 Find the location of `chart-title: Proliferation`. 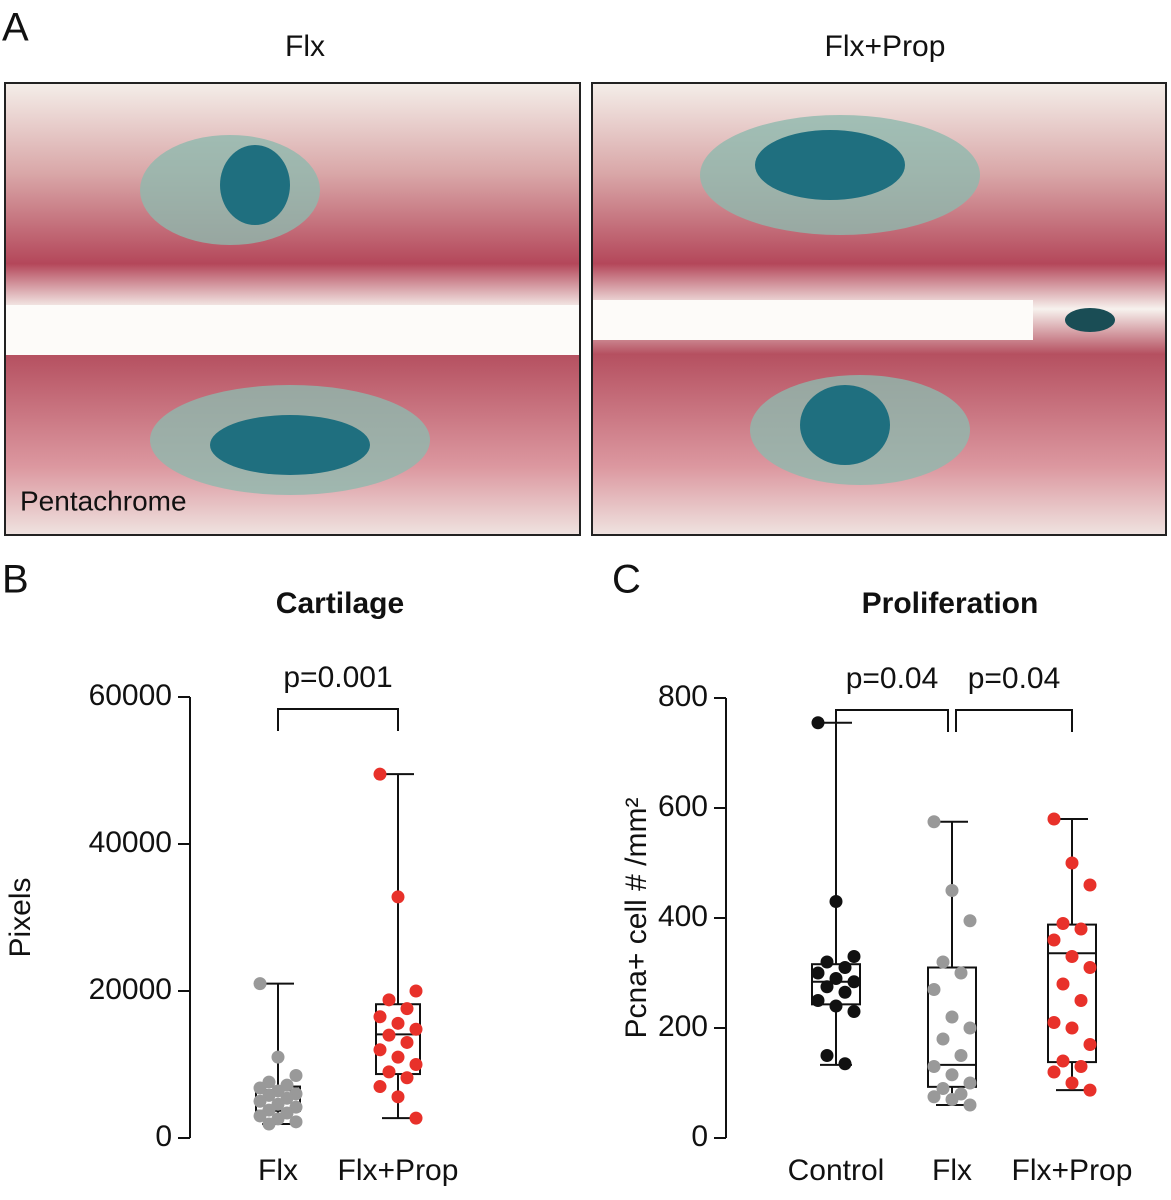

chart-title: Proliferation is located at coordinates (950, 603).